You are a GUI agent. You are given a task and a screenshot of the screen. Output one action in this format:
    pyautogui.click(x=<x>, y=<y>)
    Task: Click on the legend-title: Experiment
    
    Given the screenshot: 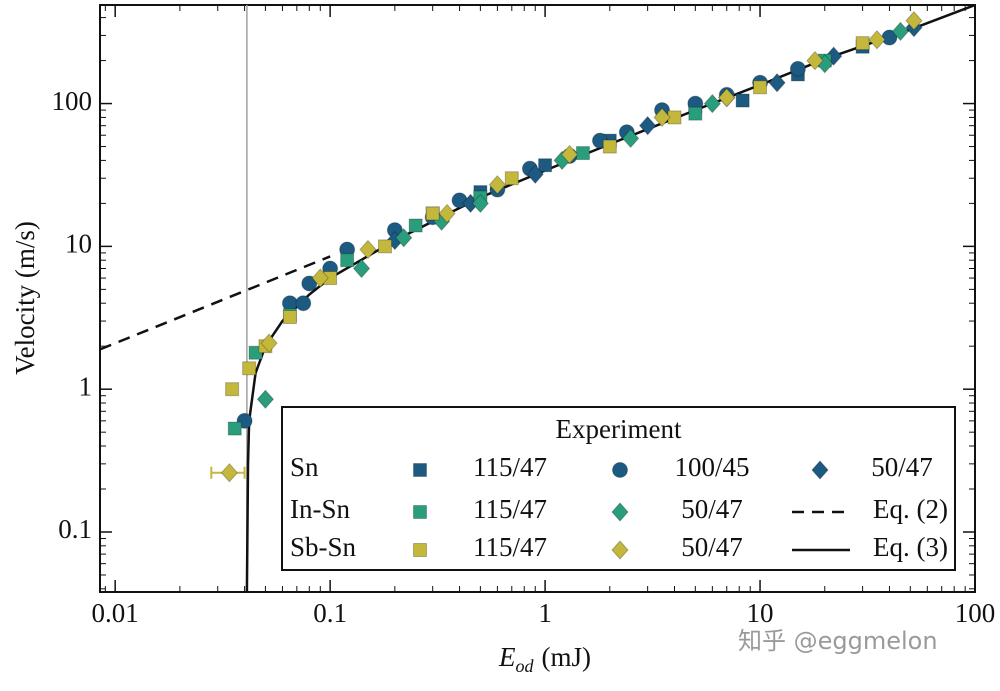 What is the action you would take?
    pyautogui.click(x=619, y=429)
    